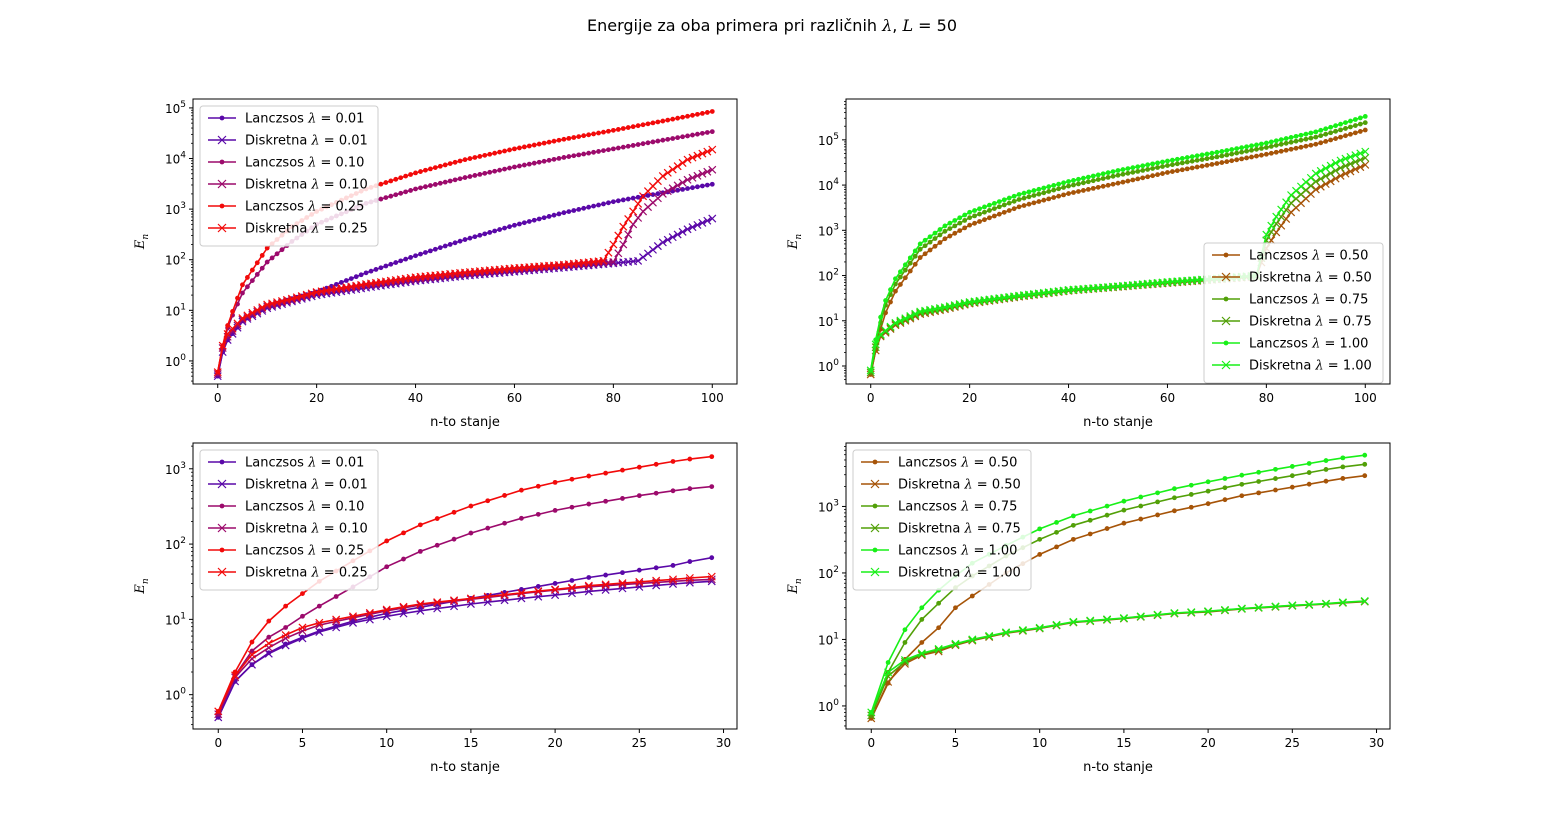  What do you see at coordinates (304, 207) in the screenshot?
I see `legend-label: Lanczsos λ = 0.25` at bounding box center [304, 207].